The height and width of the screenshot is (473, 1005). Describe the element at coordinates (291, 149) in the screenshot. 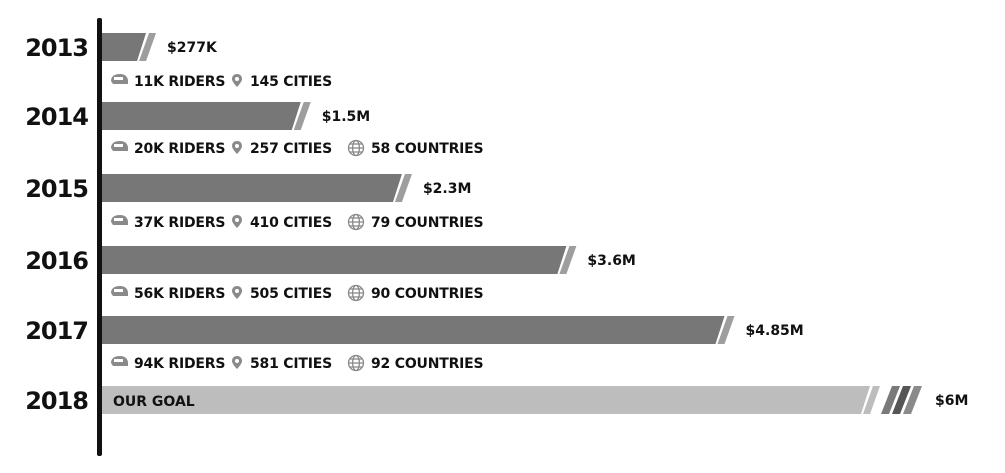

I see `cities-stat: 257 CITIES` at that location.